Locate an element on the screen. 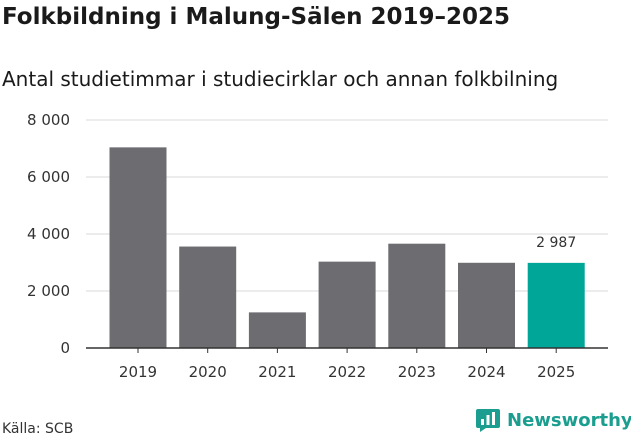 This screenshot has height=439, width=631. brand-name: Newsworthy is located at coordinates (569, 420).